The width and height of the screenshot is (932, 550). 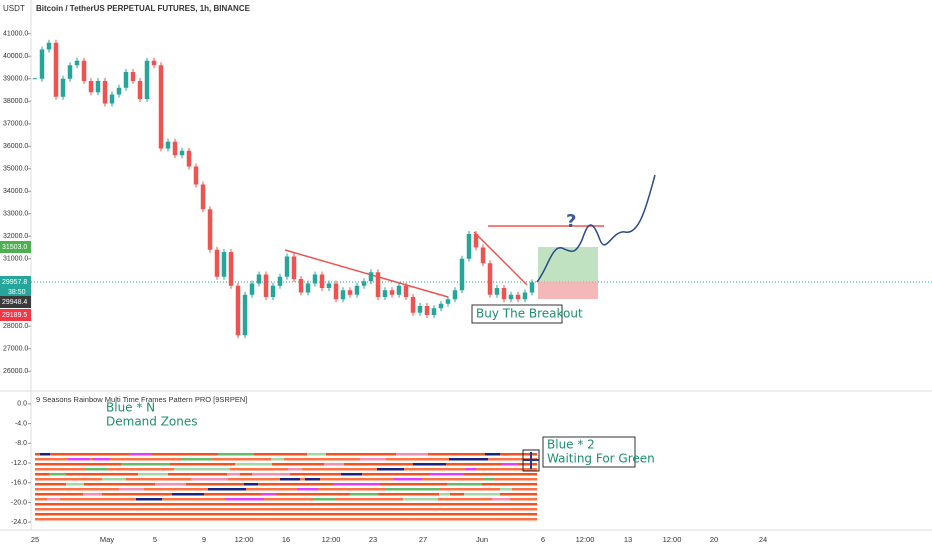 I want to click on x-tick-label: Jun, so click(x=482, y=539).